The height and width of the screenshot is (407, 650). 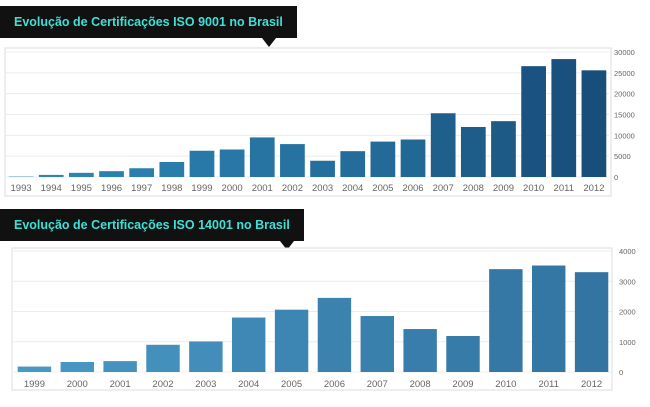 What do you see at coordinates (624, 135) in the screenshot?
I see `y-tick-label: 10000` at bounding box center [624, 135].